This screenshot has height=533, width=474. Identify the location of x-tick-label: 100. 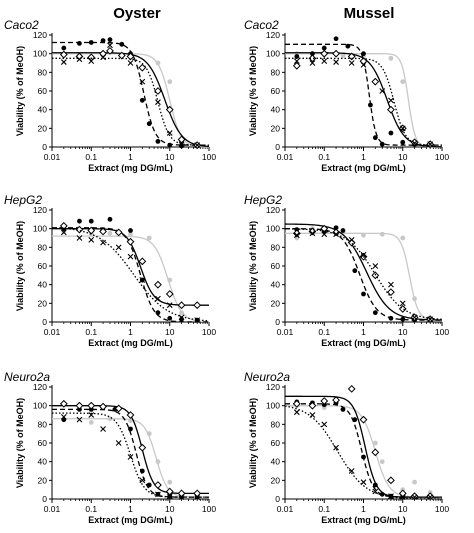
(209, 509).